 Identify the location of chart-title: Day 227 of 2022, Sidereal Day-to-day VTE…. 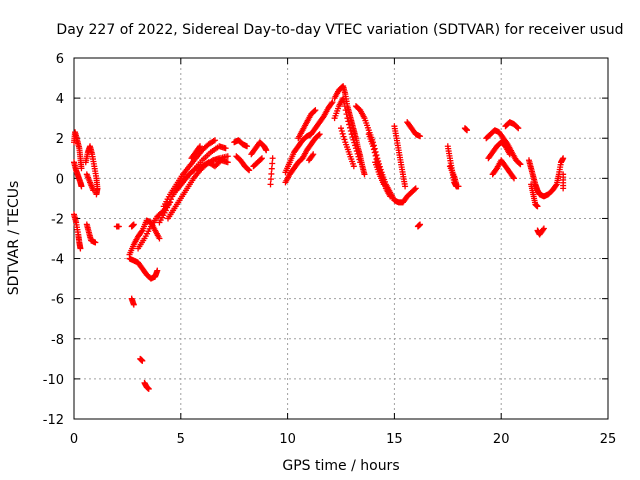
(339, 30).